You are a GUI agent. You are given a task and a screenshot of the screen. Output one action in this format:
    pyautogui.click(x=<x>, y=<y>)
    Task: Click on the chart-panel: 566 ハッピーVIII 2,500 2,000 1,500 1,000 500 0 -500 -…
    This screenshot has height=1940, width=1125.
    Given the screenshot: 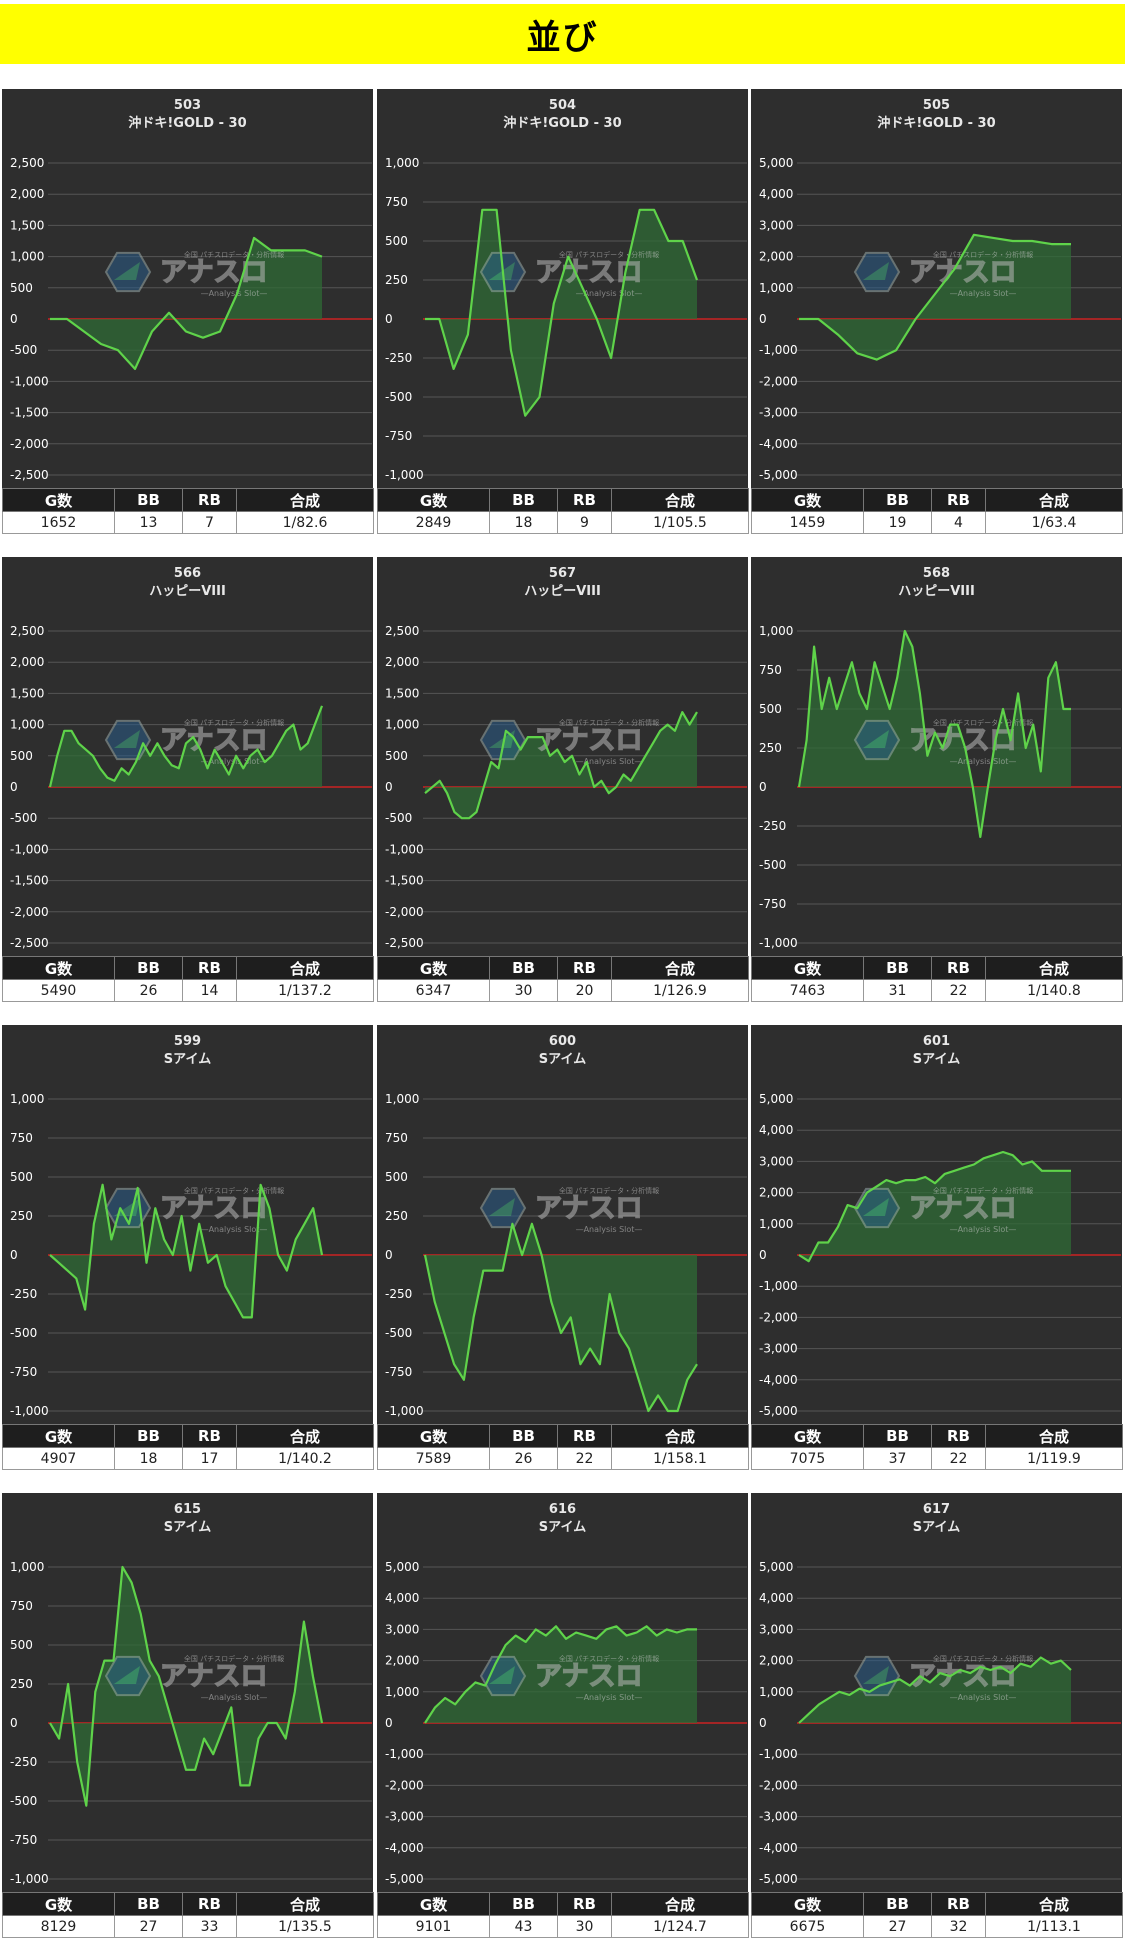 What is the action you would take?
    pyautogui.click(x=187, y=756)
    